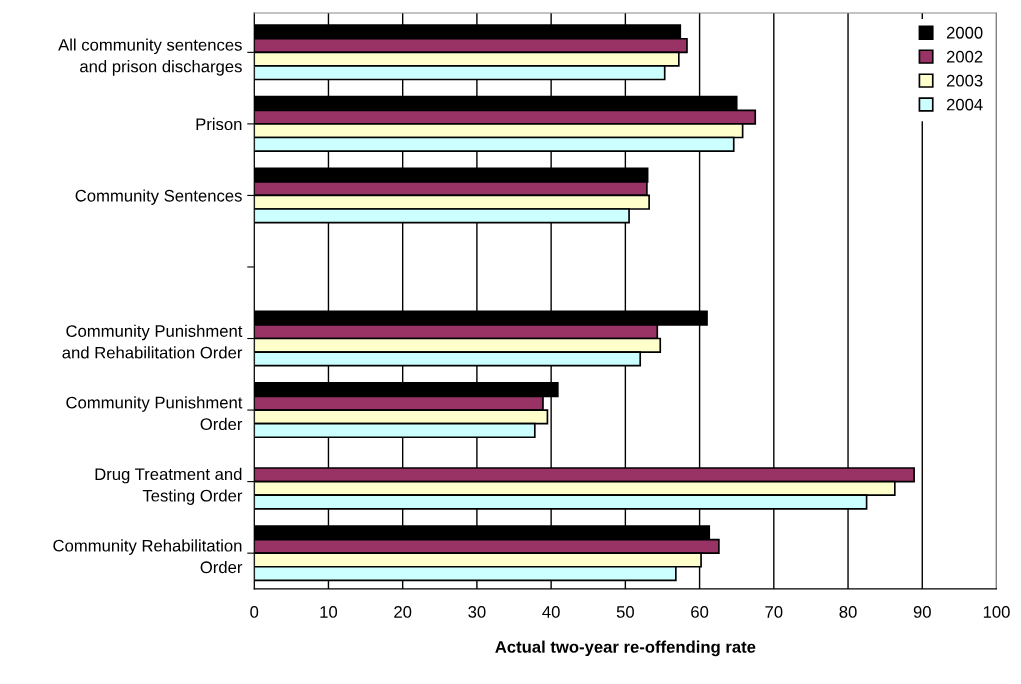  What do you see at coordinates (922, 612) in the screenshot?
I see `x-tick-label: 90` at bounding box center [922, 612].